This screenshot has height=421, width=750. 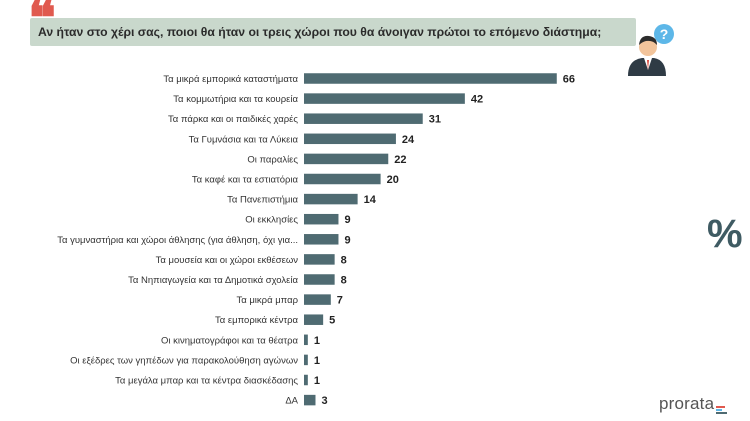 I want to click on data-label: 24, so click(x=408, y=140).